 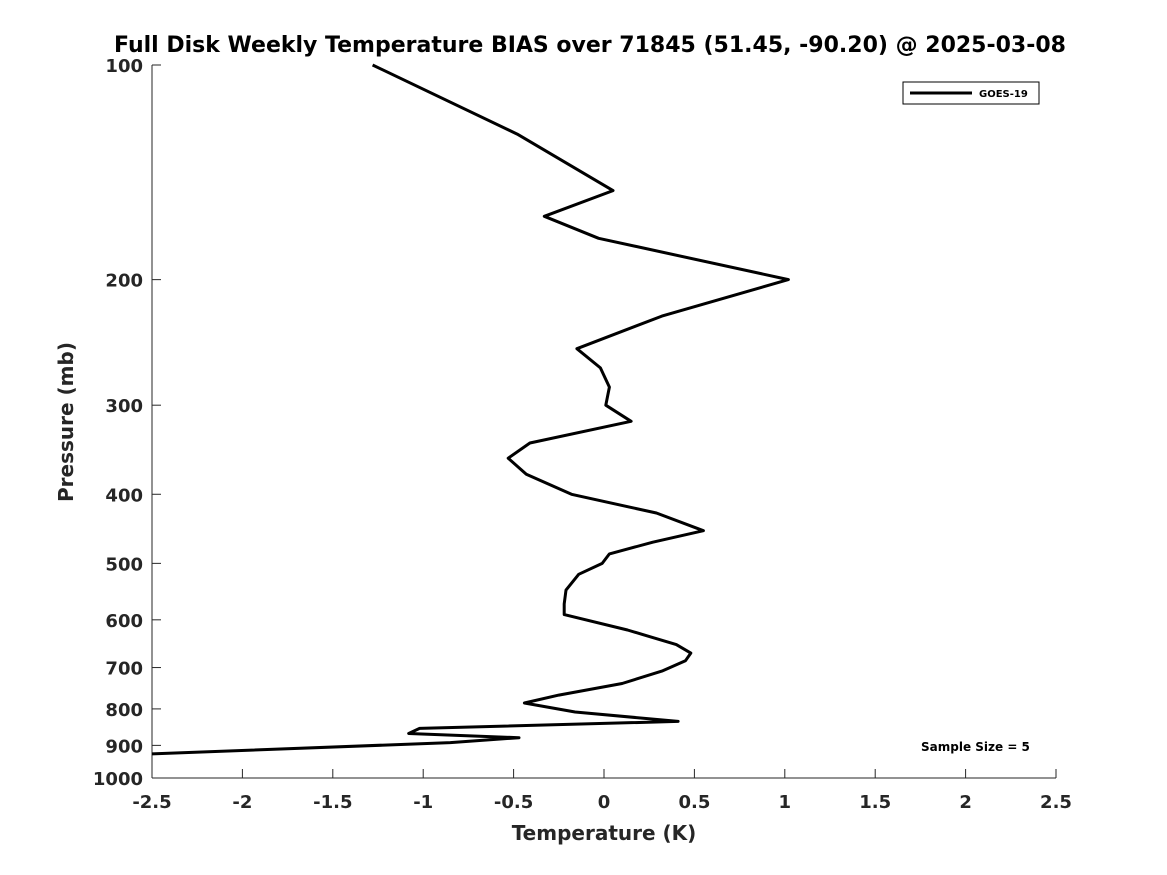 I want to click on y-tick-label: 500, so click(x=124, y=564).